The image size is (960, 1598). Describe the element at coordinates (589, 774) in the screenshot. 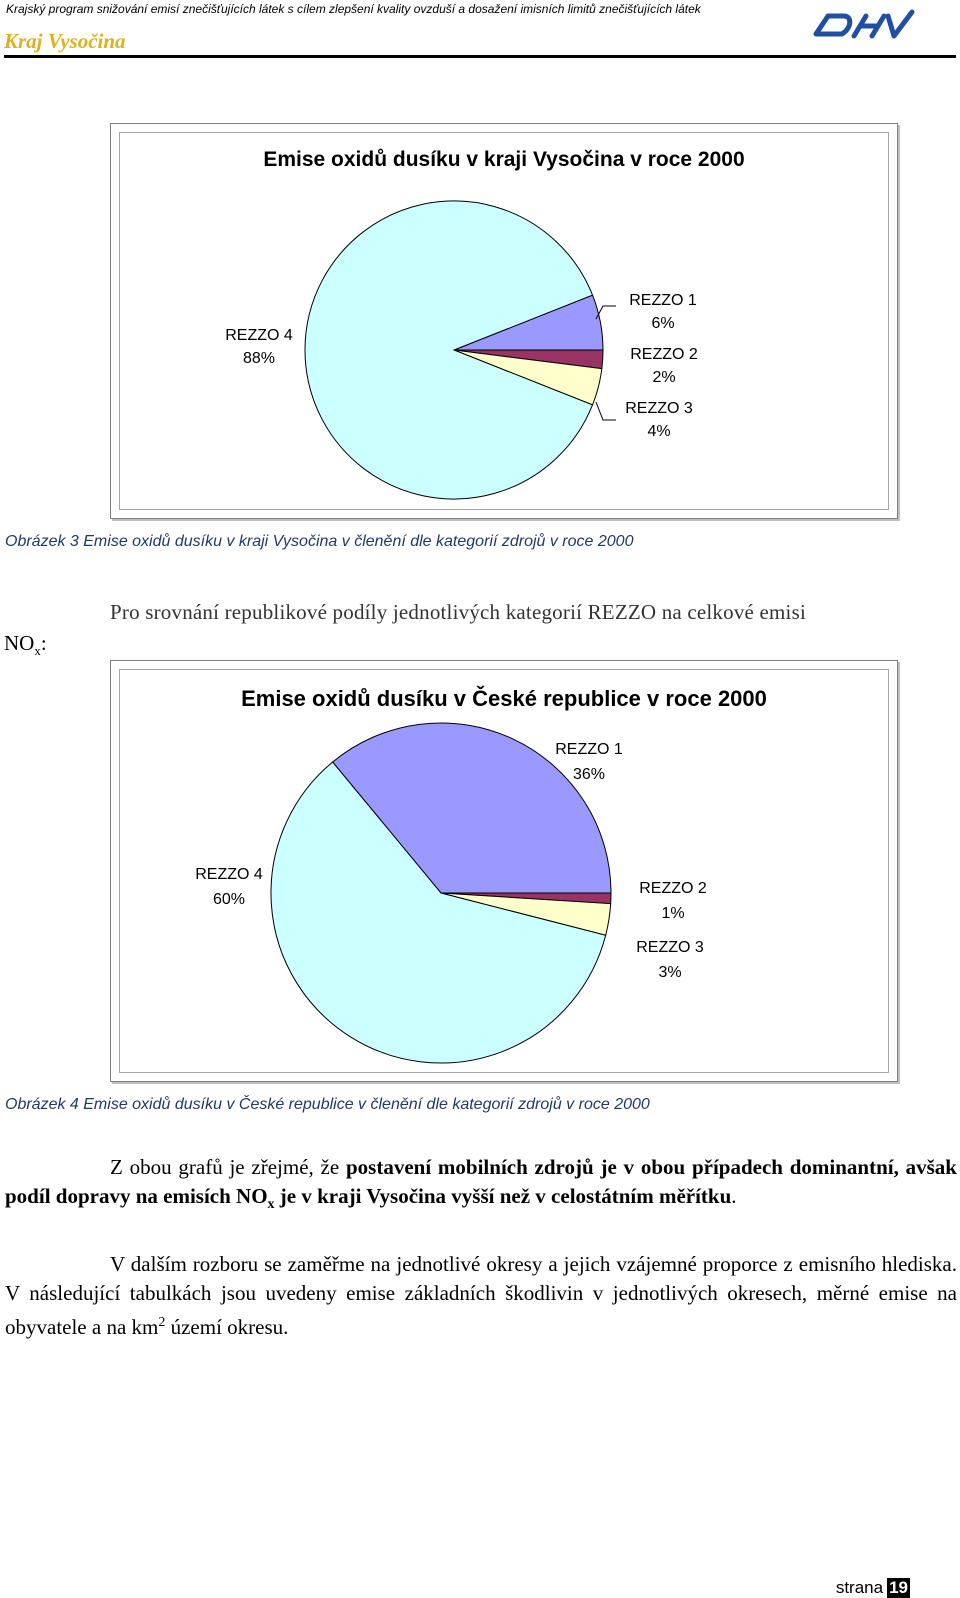

I see `label-rezzo1-value: 36%` at that location.